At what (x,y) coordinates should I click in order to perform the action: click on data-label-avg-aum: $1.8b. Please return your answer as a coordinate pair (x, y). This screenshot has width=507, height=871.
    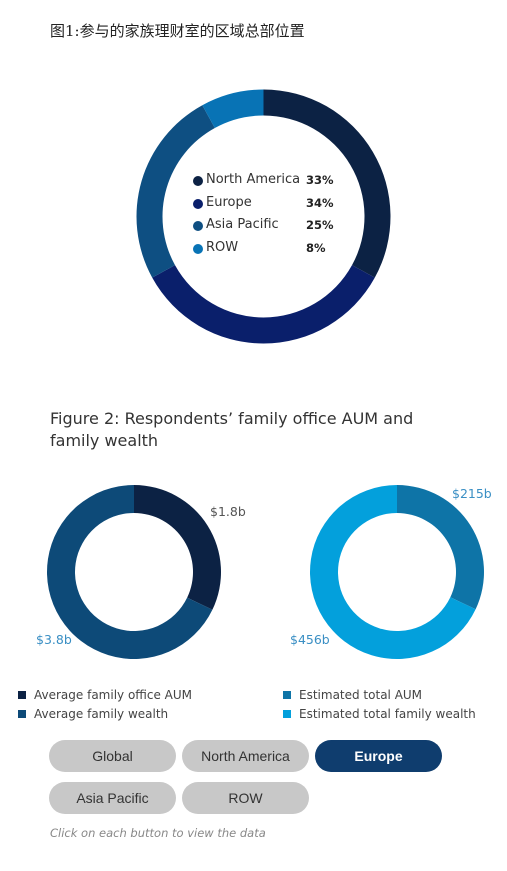
    Looking at the image, I should click on (228, 511).